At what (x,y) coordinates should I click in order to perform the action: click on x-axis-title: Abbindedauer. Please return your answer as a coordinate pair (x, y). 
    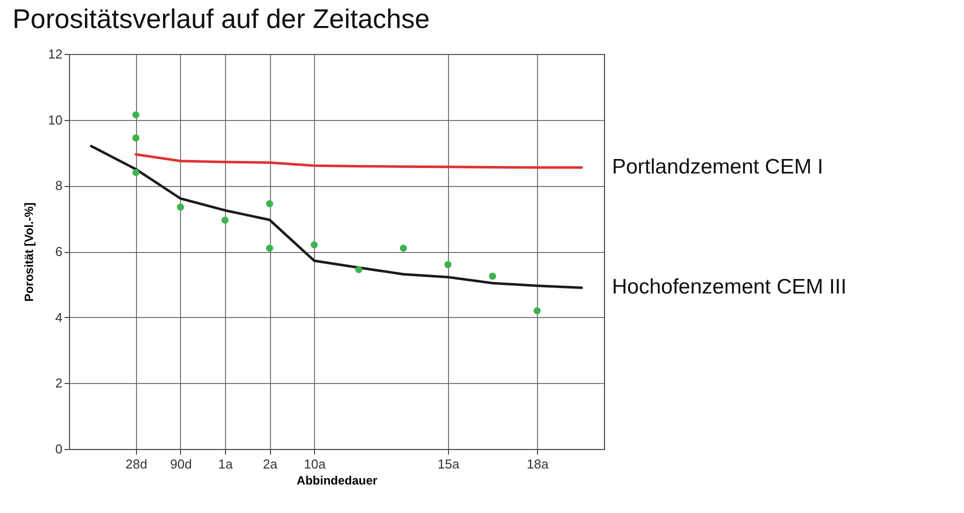
    Looking at the image, I should click on (337, 481).